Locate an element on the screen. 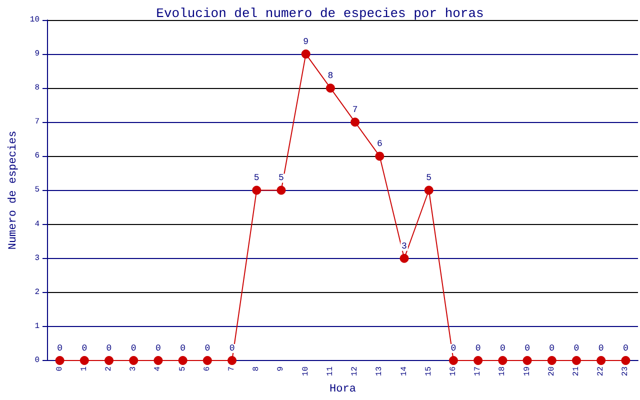  x-tick-label: 22 is located at coordinates (601, 371).